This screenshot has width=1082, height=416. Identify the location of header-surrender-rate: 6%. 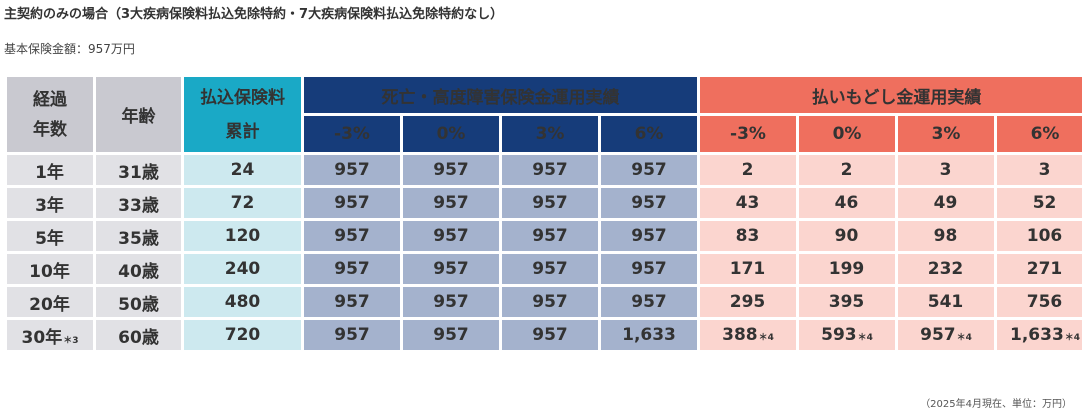
(1039, 134).